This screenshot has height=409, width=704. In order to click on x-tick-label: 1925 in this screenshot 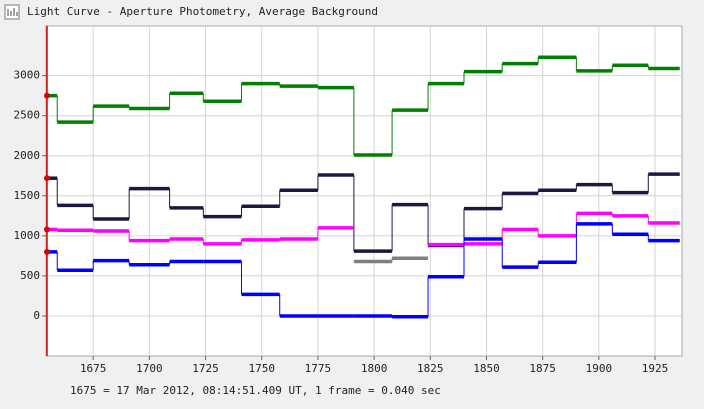, I will do `click(655, 368)`.